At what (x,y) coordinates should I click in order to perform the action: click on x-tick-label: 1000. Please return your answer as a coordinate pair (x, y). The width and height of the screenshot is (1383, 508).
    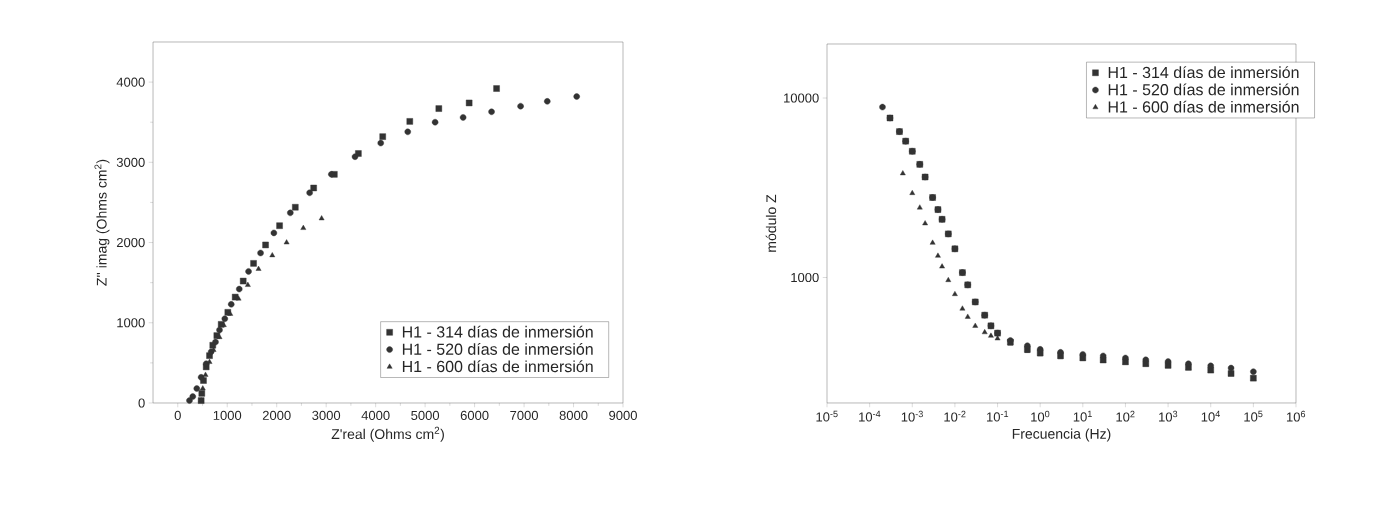
    Looking at the image, I should click on (227, 415).